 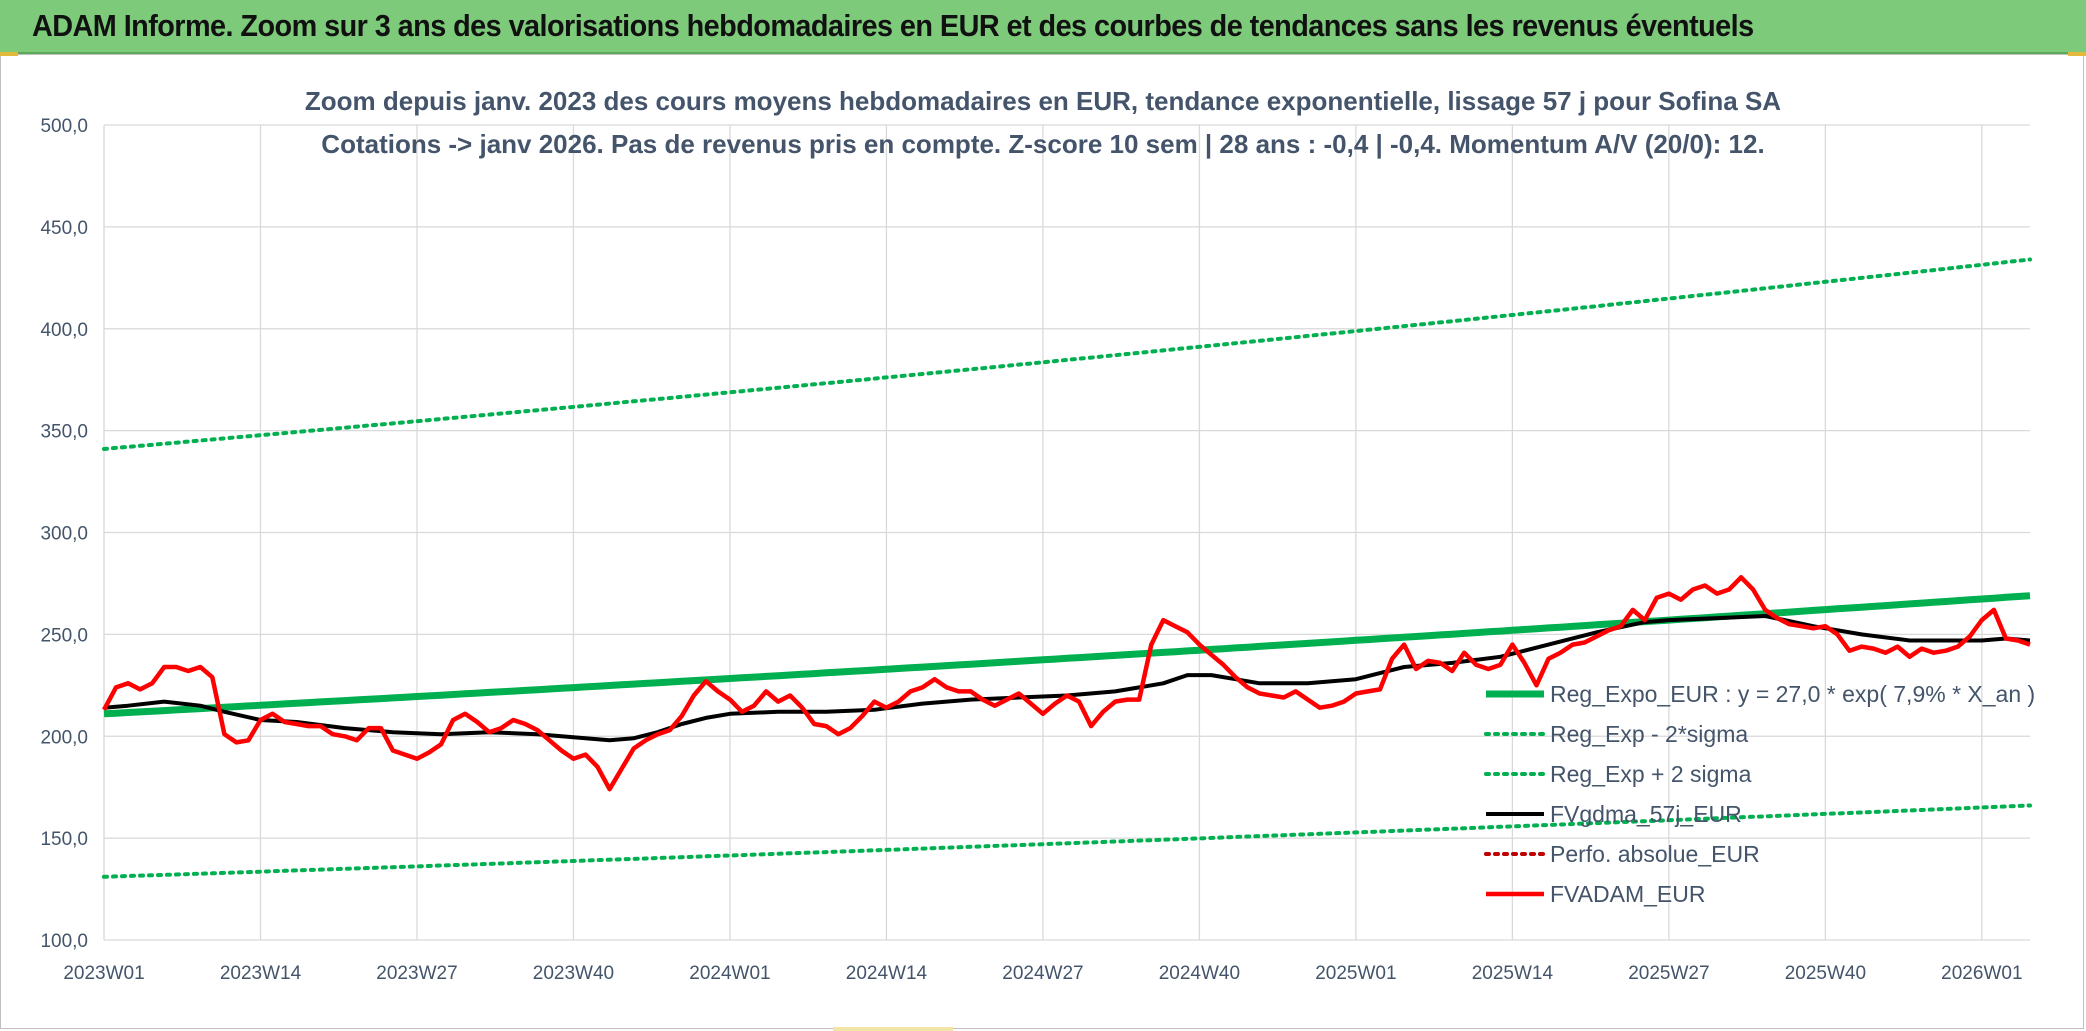 I want to click on legend-label: Perfo. absolue_EUR, so click(x=1655, y=854).